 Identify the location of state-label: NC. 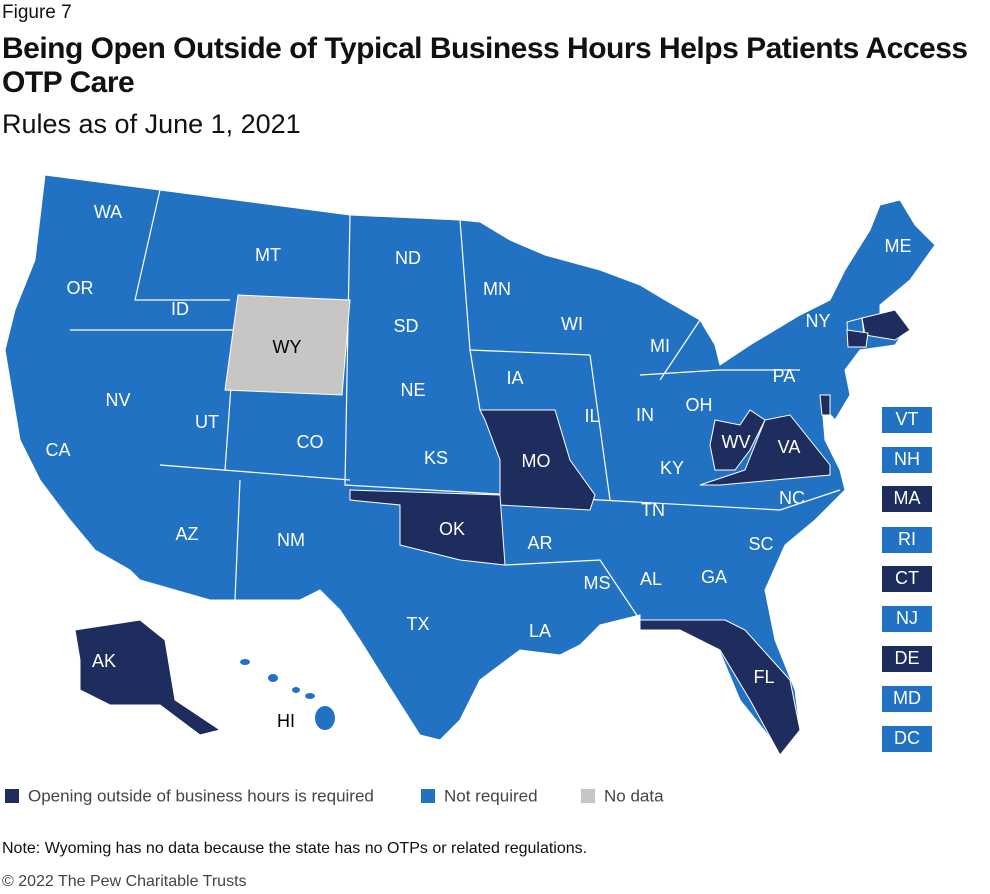
(792, 498).